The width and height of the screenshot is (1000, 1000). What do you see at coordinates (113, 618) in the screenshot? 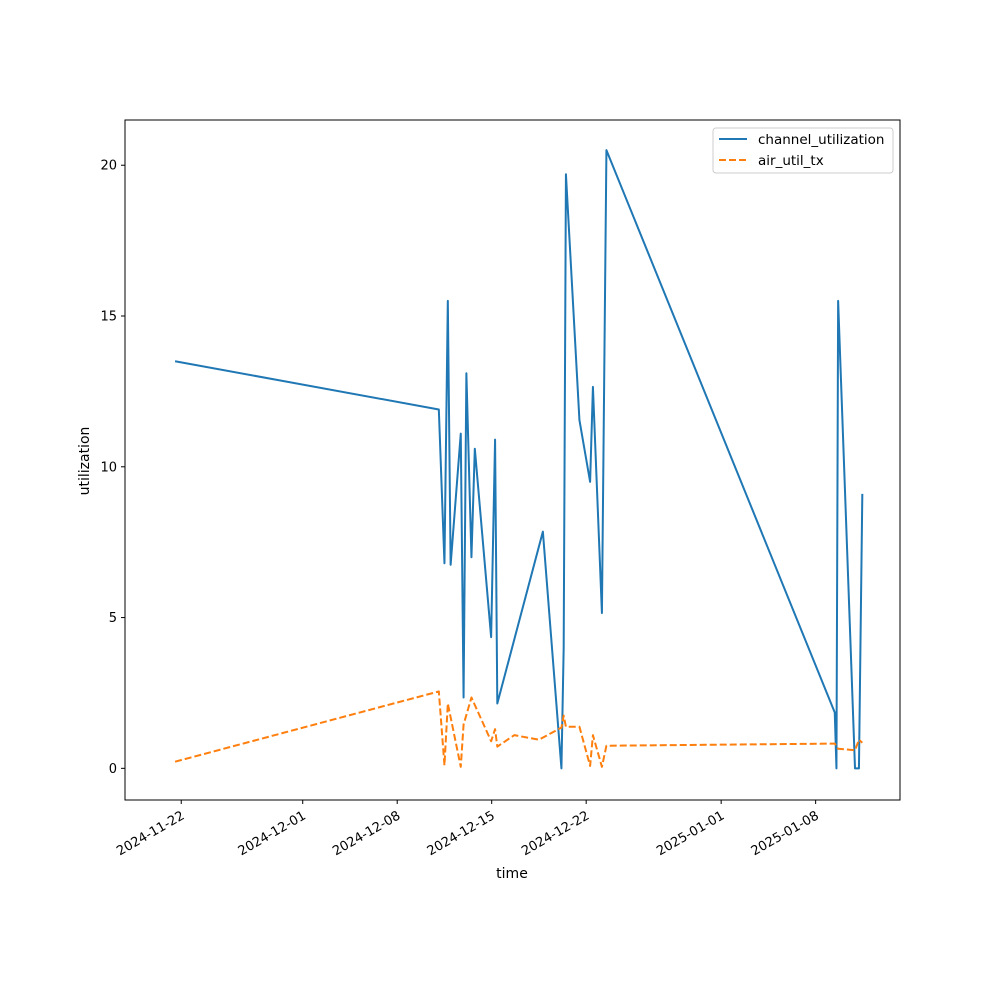
I see `y-tick-label: 5` at bounding box center [113, 618].